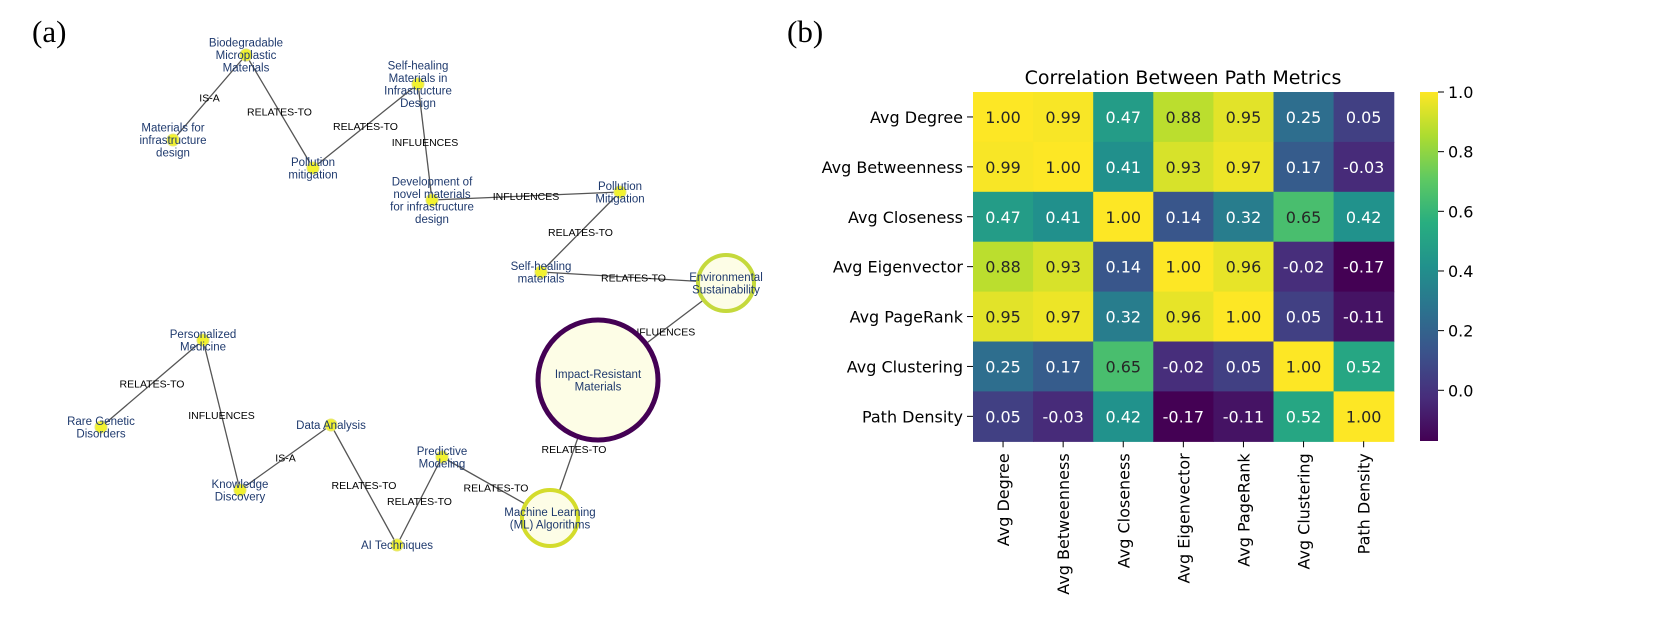 Image resolution: width=1661 pixels, height=628 pixels. What do you see at coordinates (598, 375) in the screenshot?
I see `node-label: Impact-Resistant` at bounding box center [598, 375].